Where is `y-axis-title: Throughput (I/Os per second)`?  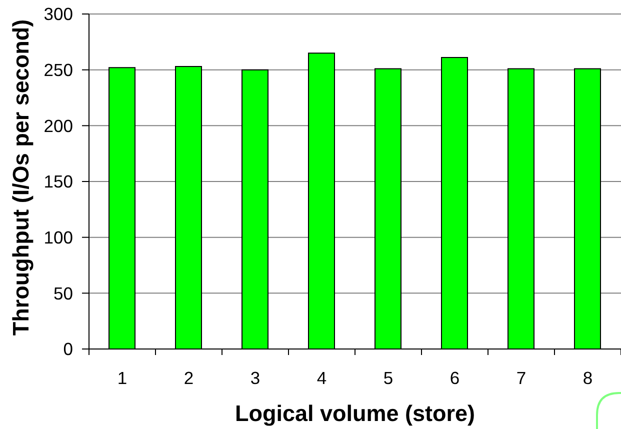
y-axis-title: Throughput (I/Os per second) is located at coordinates (21, 177).